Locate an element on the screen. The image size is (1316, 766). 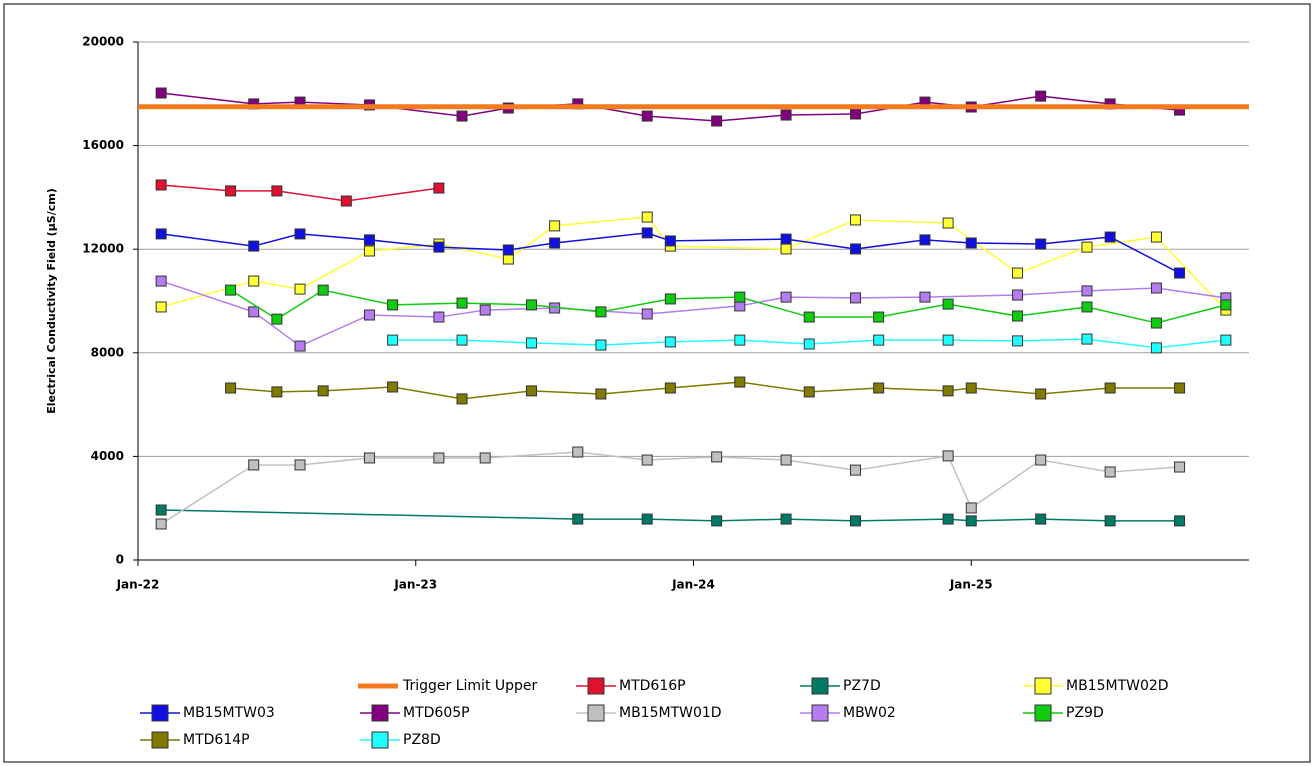
y-tick-label: 12000 is located at coordinates (103, 249).